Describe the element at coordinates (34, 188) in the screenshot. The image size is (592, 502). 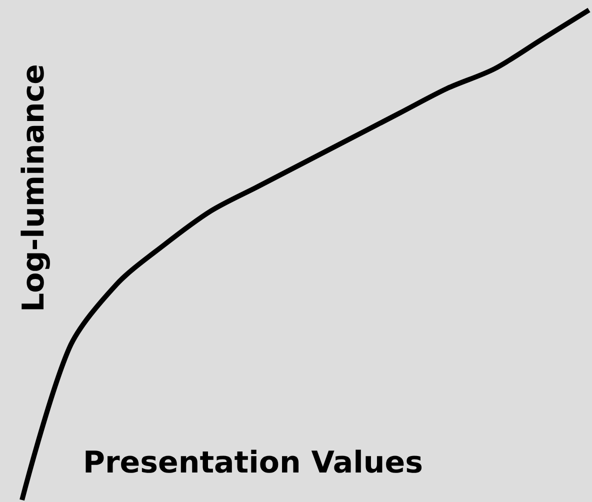
I see `y-axis-title: Log-luminance` at that location.